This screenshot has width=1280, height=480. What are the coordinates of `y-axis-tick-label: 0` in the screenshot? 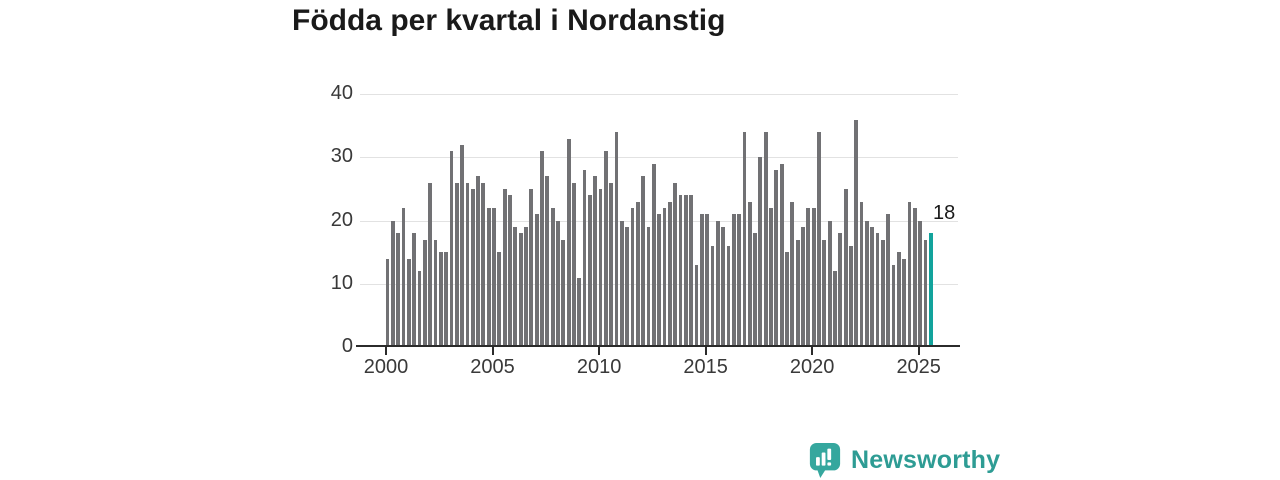 It's located at (347, 346).